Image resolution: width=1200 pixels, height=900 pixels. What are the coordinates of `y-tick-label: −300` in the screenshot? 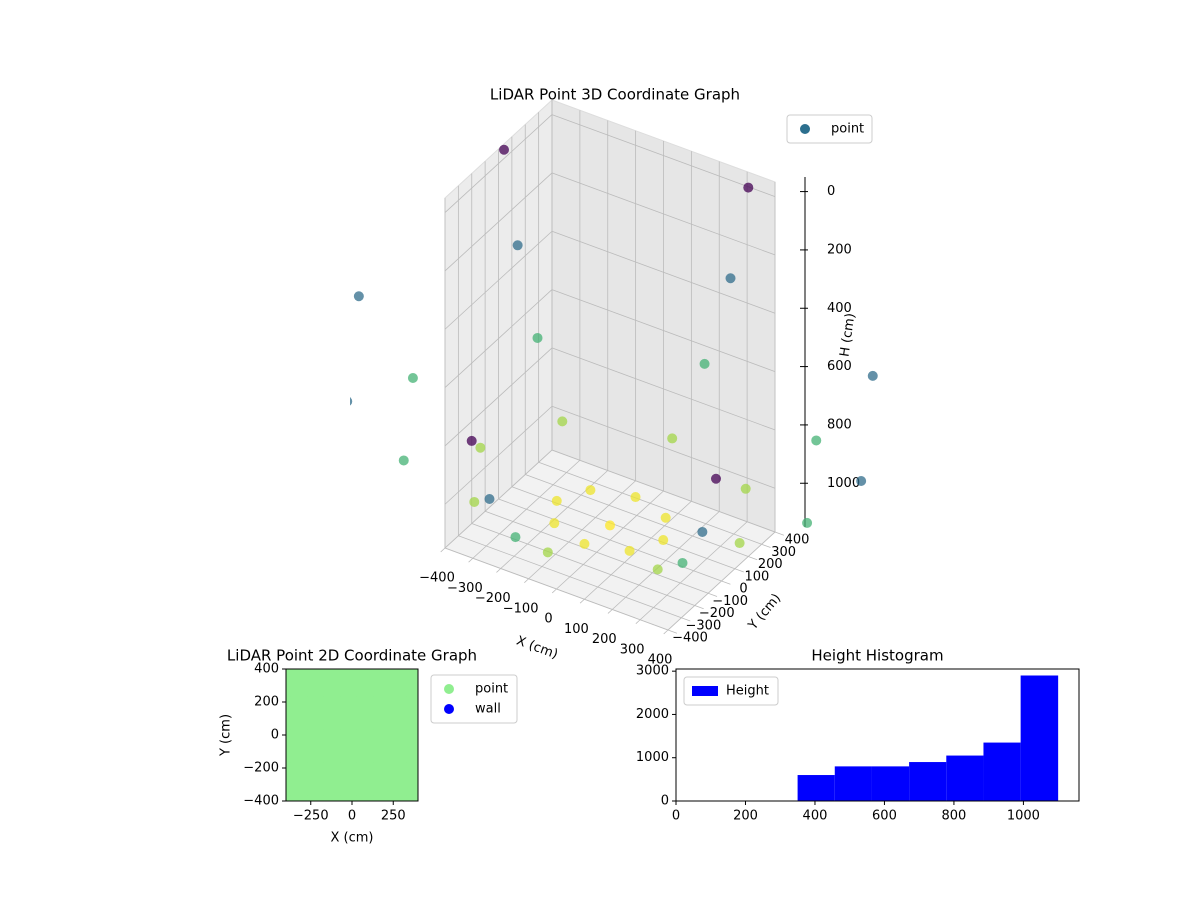 It's located at (704, 625).